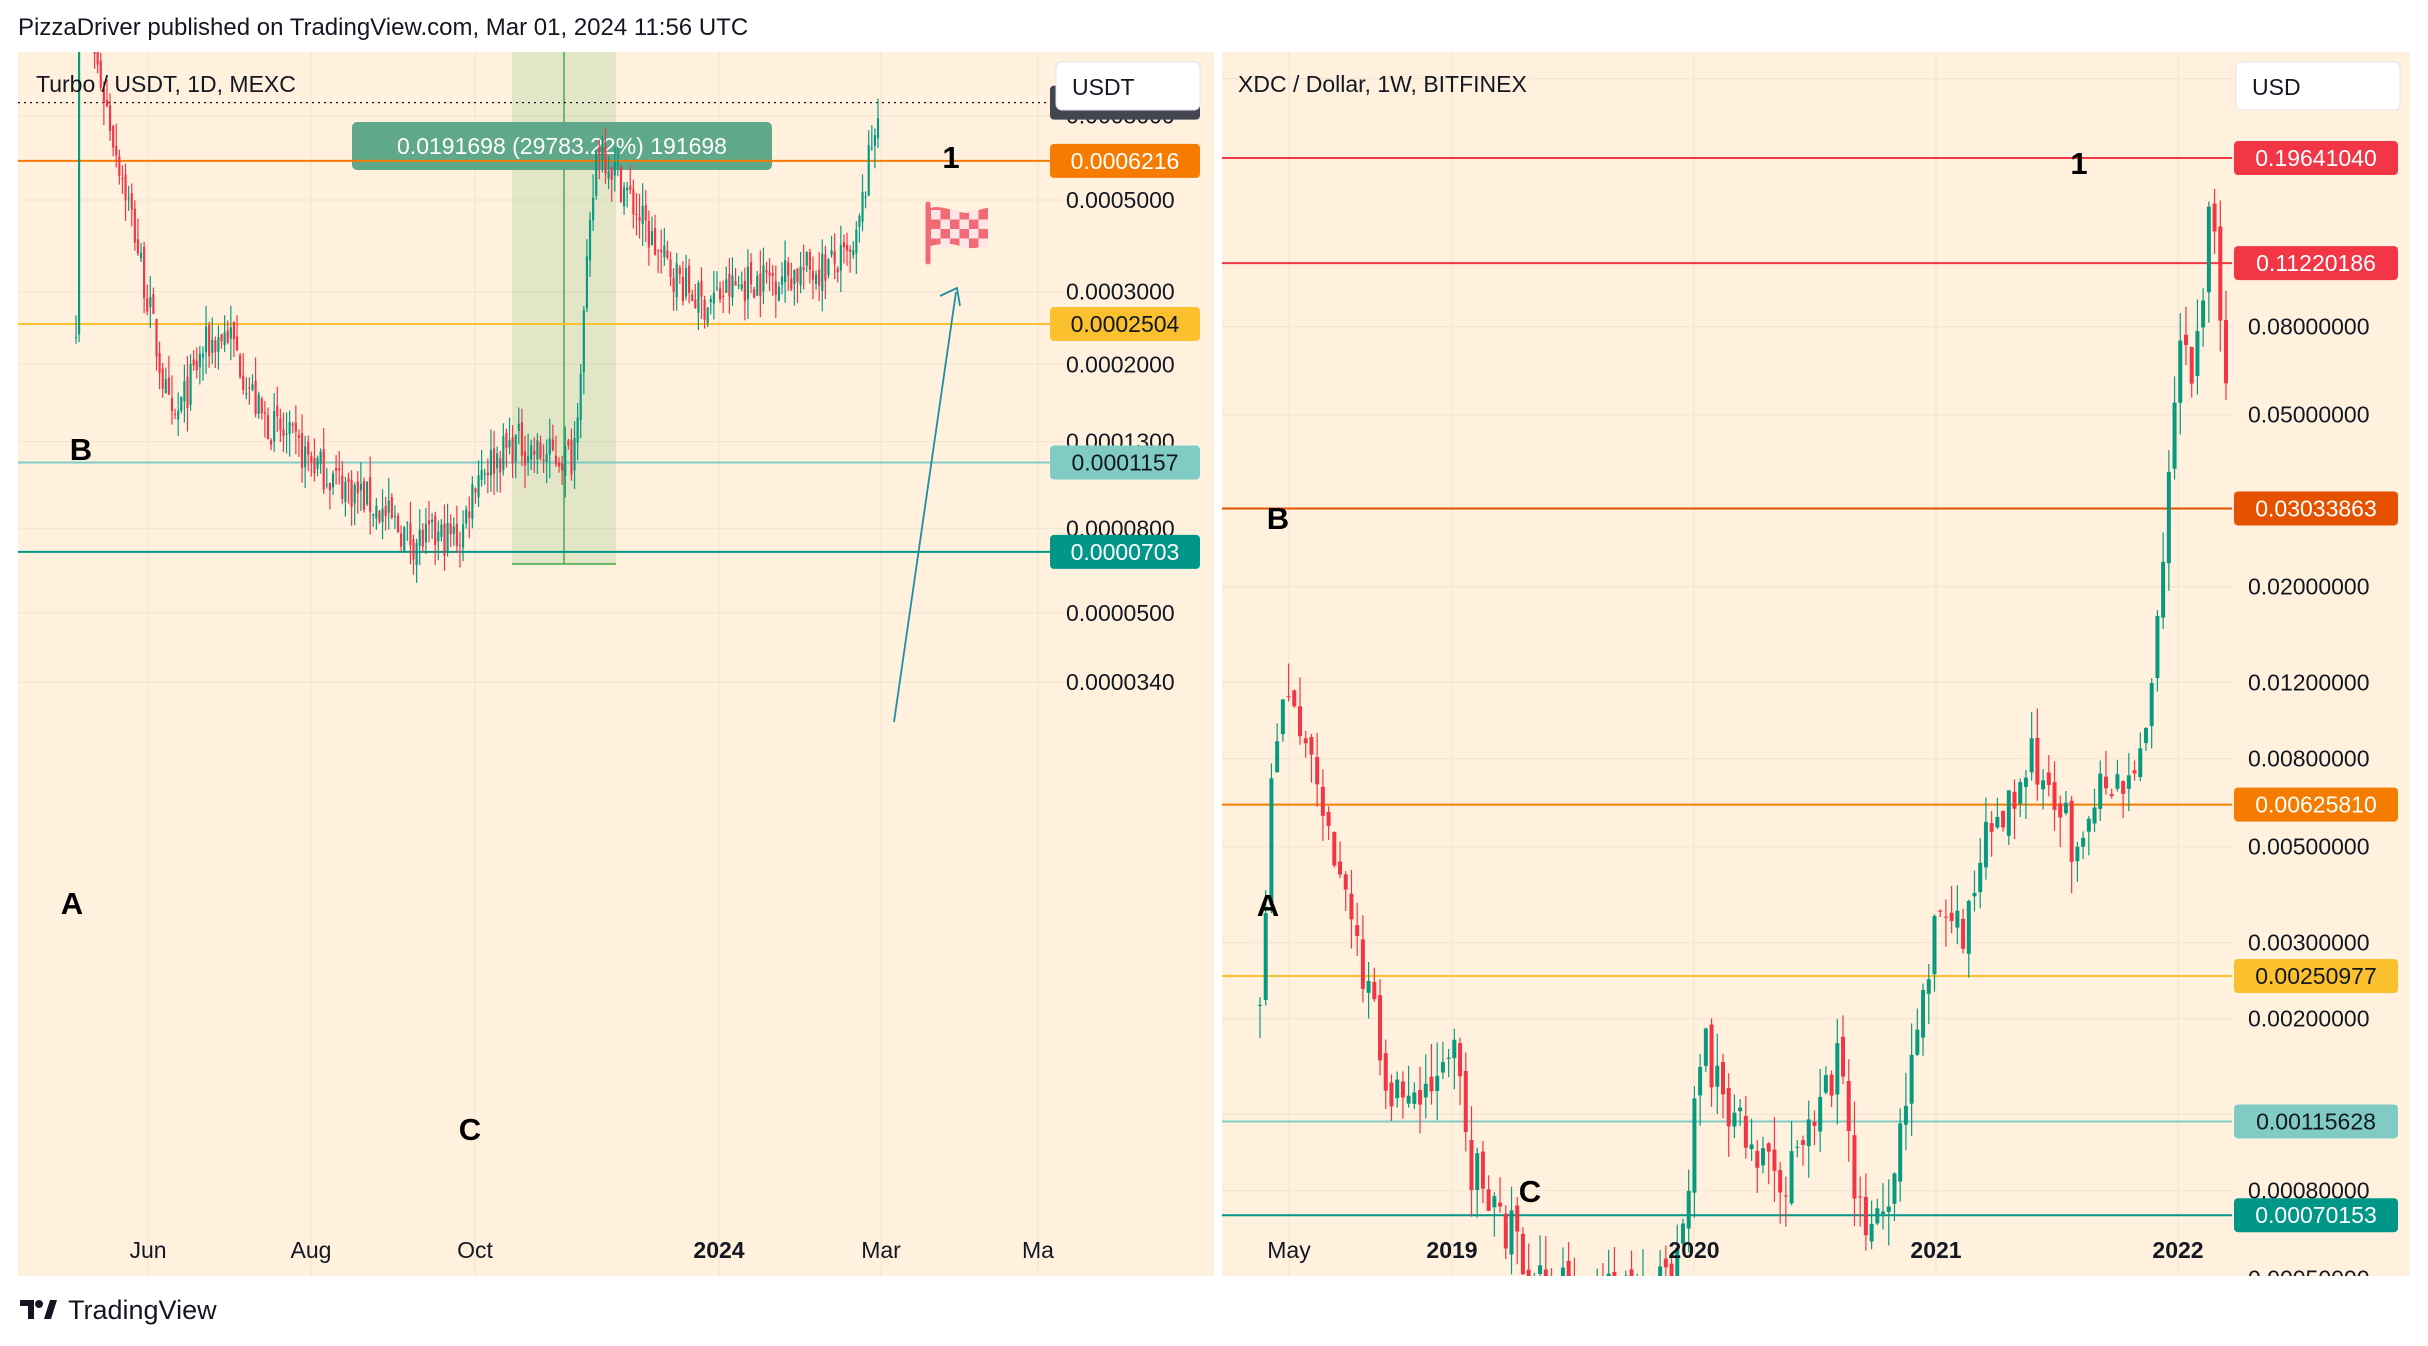  I want to click on wave-label-b: B, so click(1278, 518).